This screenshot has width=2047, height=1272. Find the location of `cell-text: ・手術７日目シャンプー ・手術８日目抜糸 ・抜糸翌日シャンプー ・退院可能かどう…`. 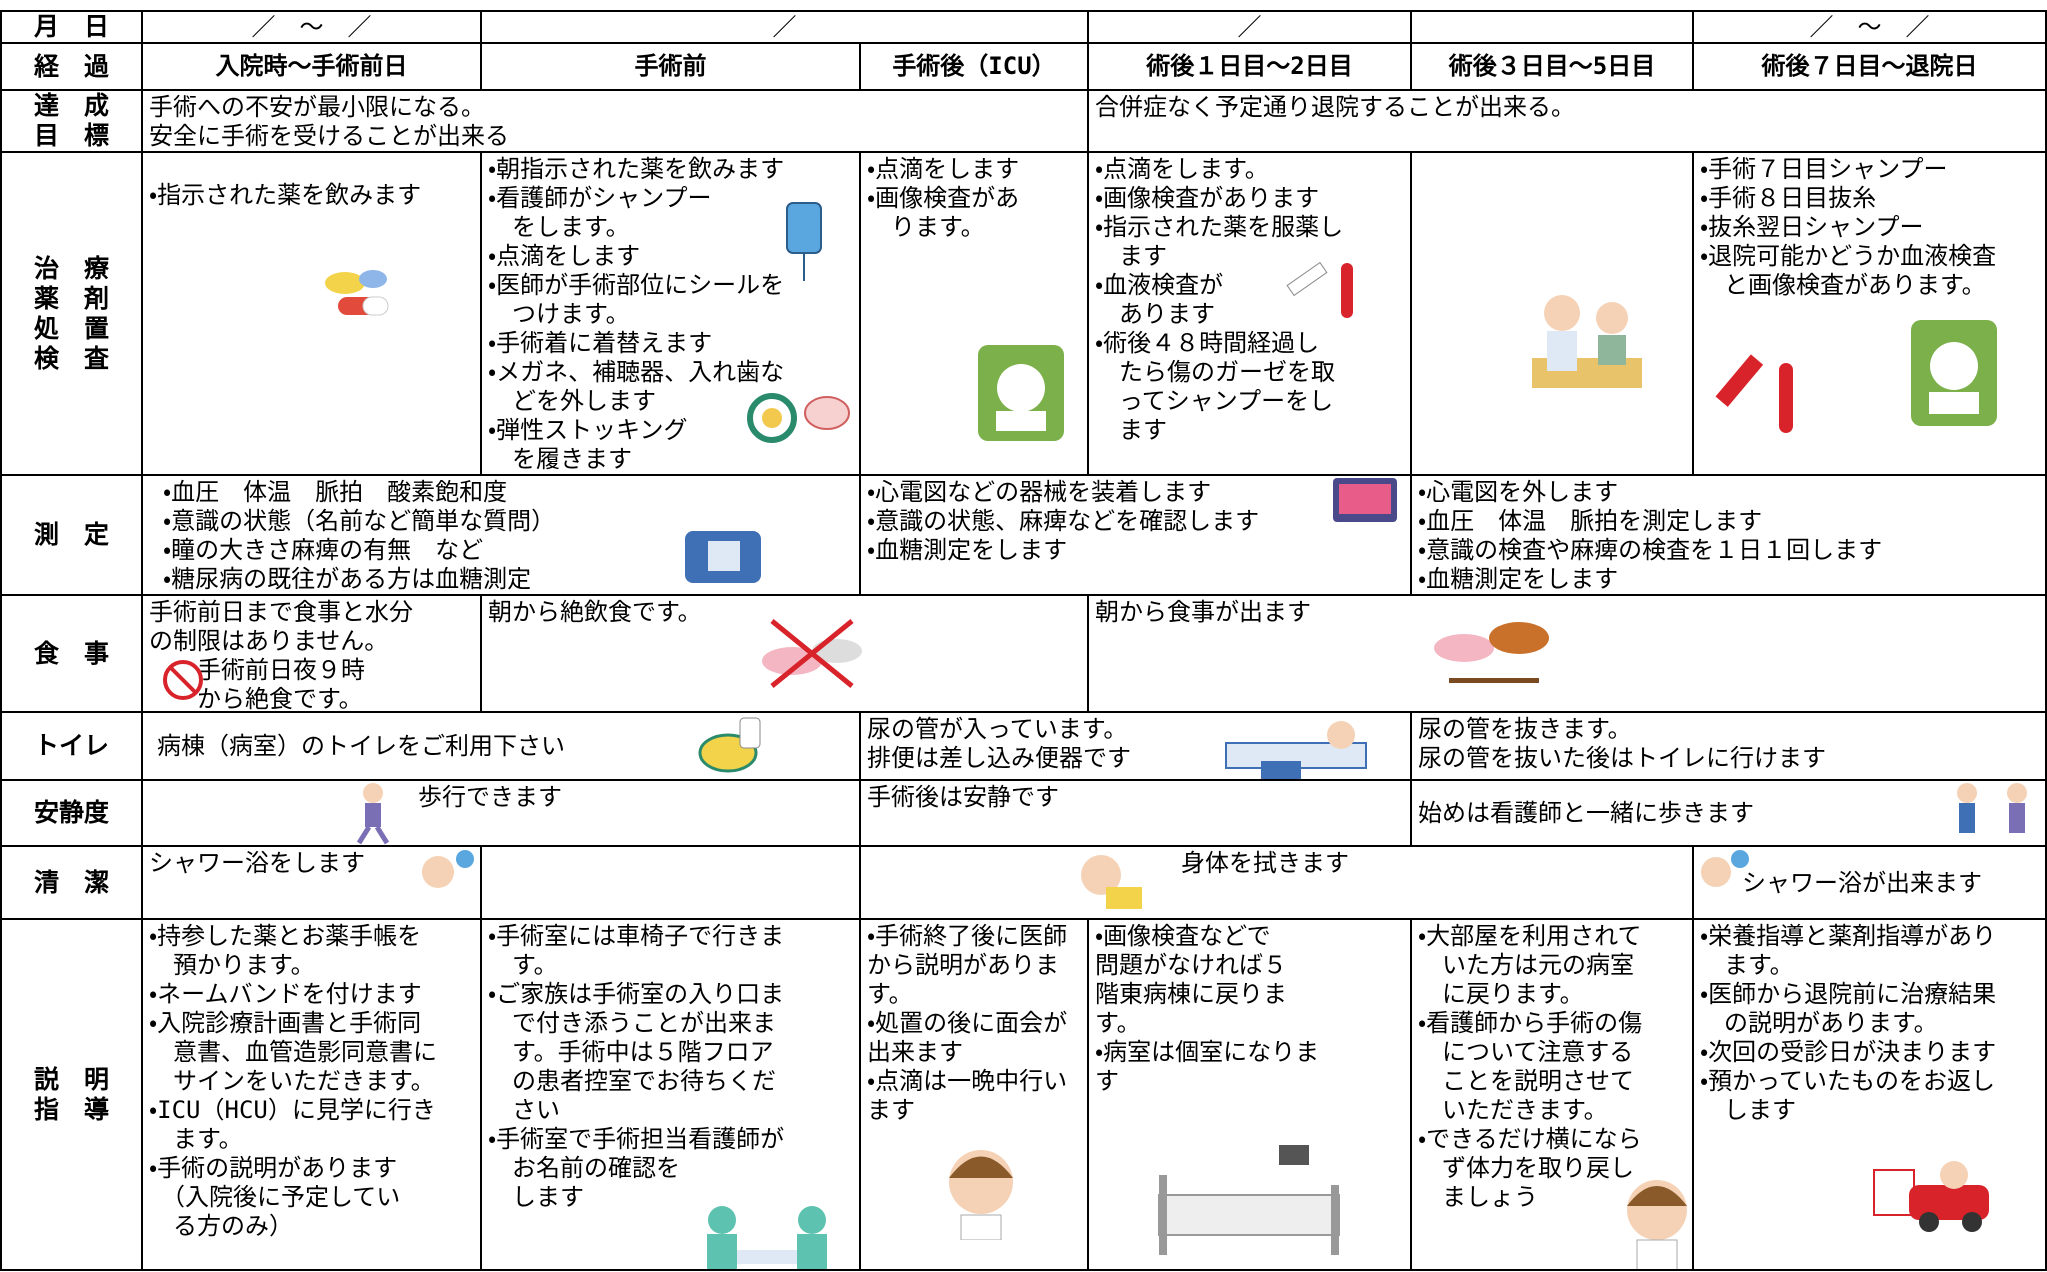

cell-text: ・手術７日目シャンプー ・手術８日目抜糸 ・抜糸翌日シャンプー ・退院可能かどう… is located at coordinates (1848, 227).